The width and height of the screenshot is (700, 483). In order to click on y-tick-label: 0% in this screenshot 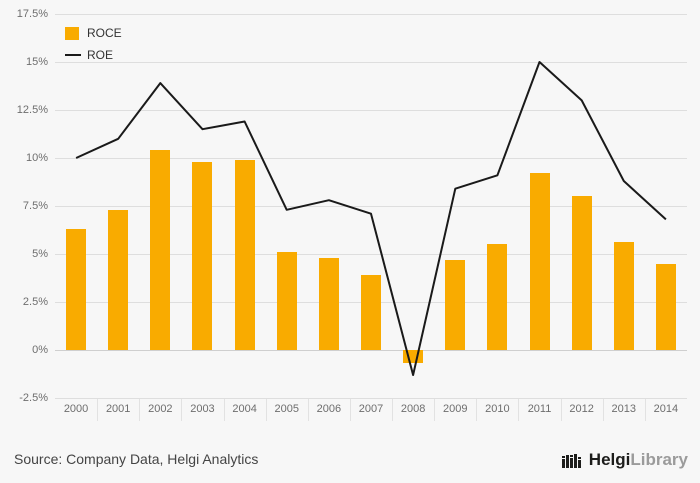, I will do `click(40, 350)`.